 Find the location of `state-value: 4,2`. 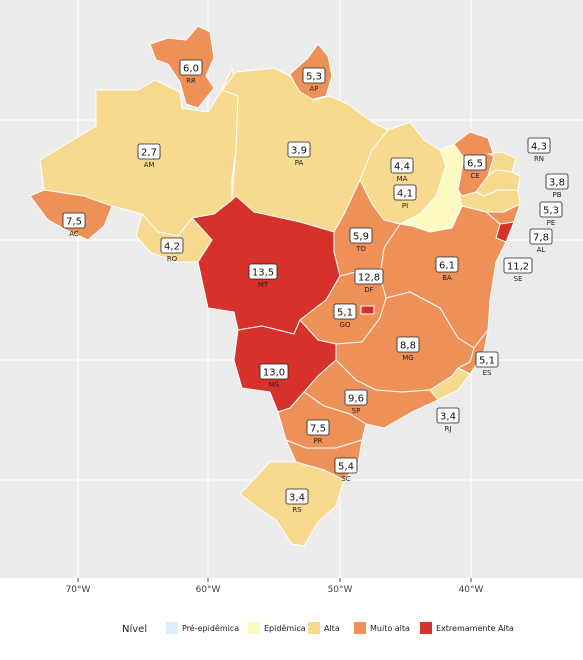

state-value: 4,2 is located at coordinates (172, 247).